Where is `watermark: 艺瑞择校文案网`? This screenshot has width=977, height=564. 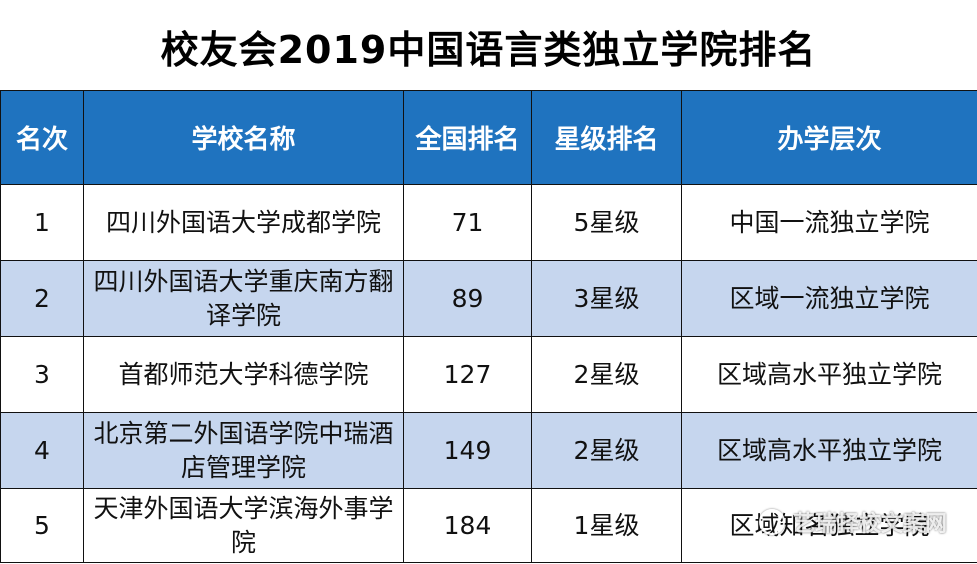 watermark: 艺瑞择校文案网 is located at coordinates (852, 522).